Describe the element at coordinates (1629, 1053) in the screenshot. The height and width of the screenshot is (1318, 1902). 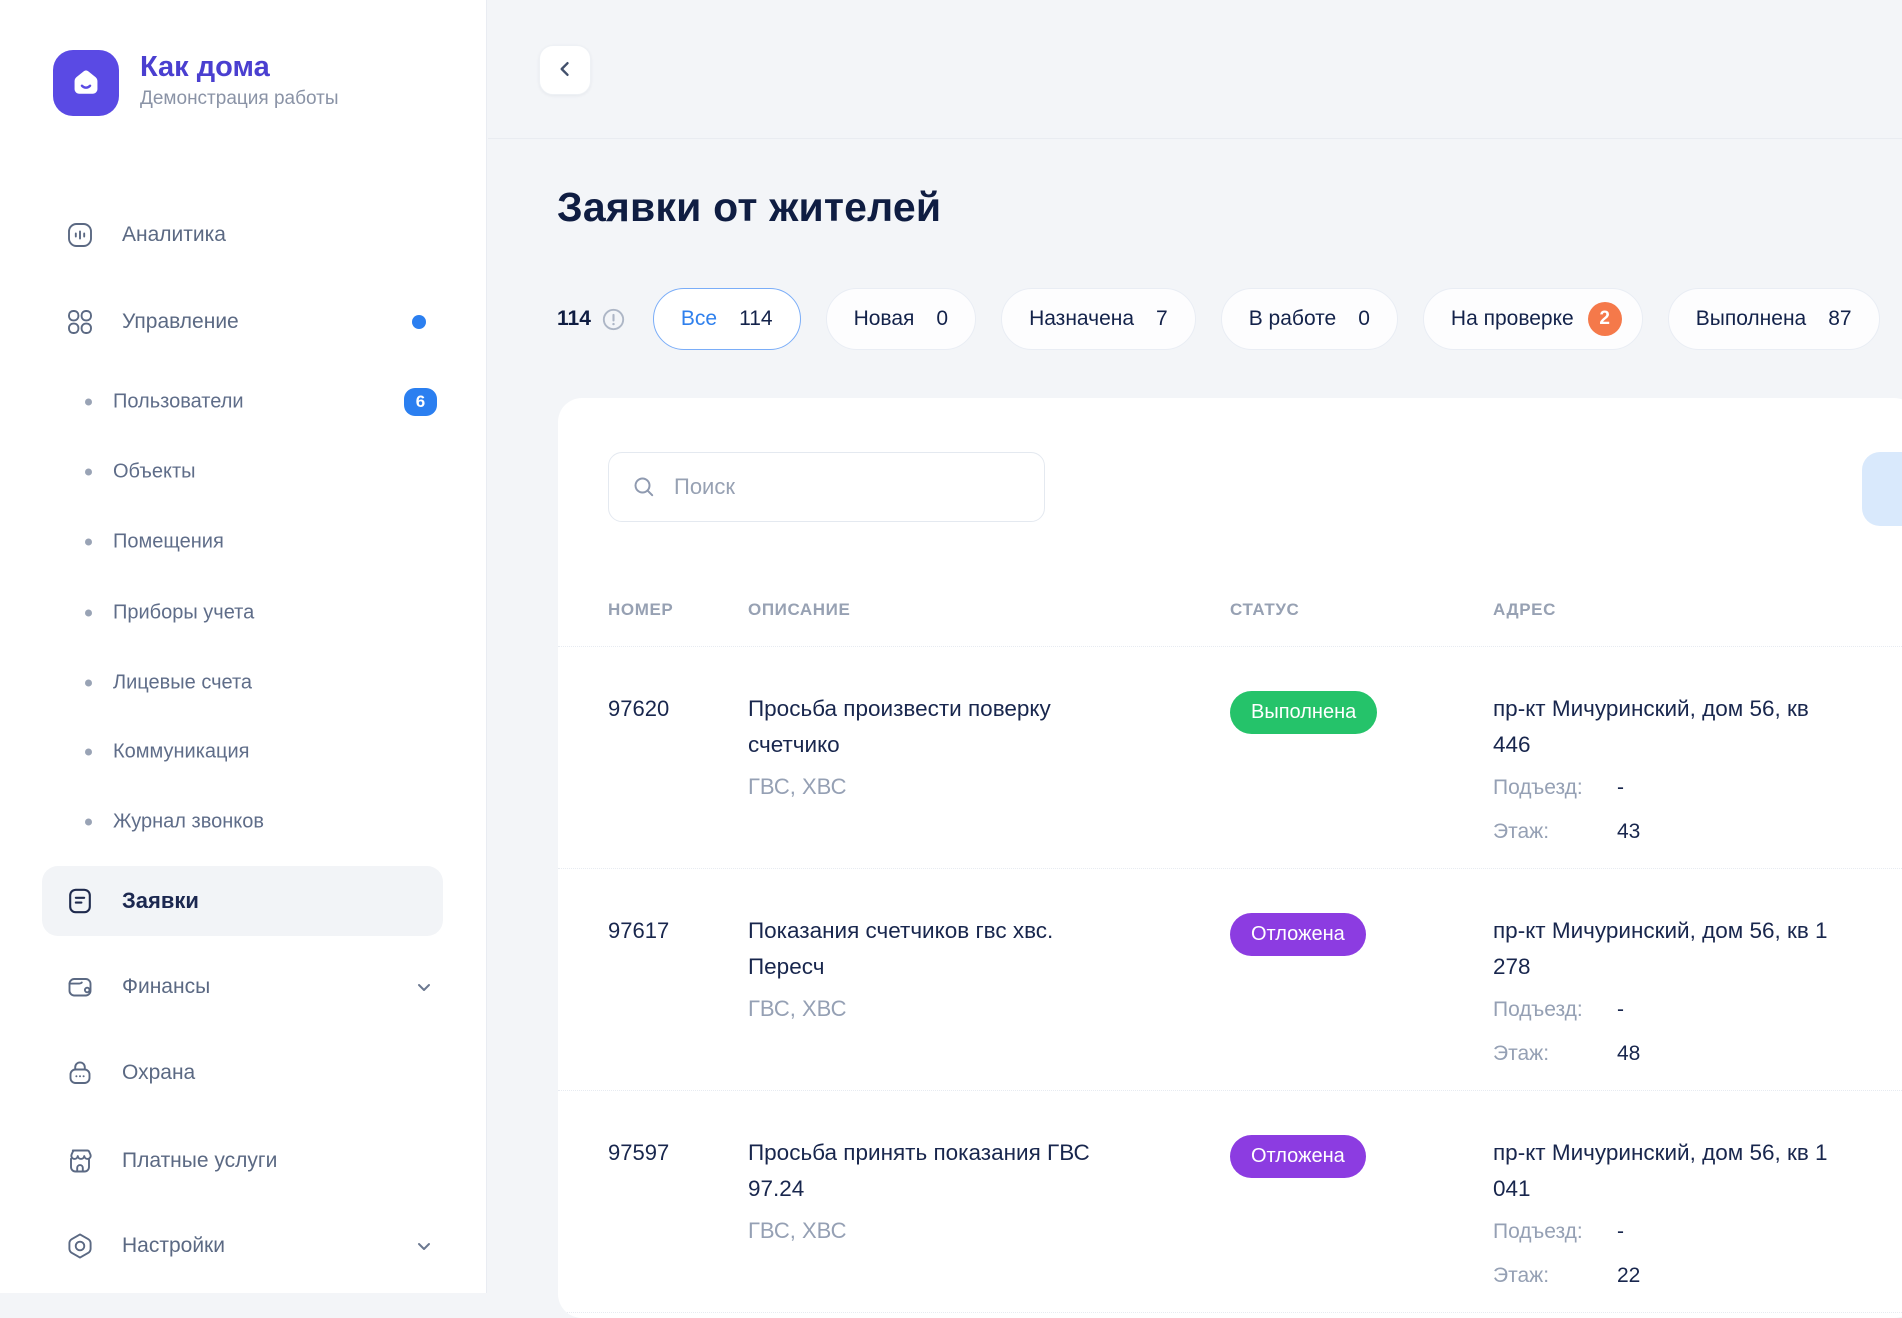
I see `floor-value: 48` at that location.